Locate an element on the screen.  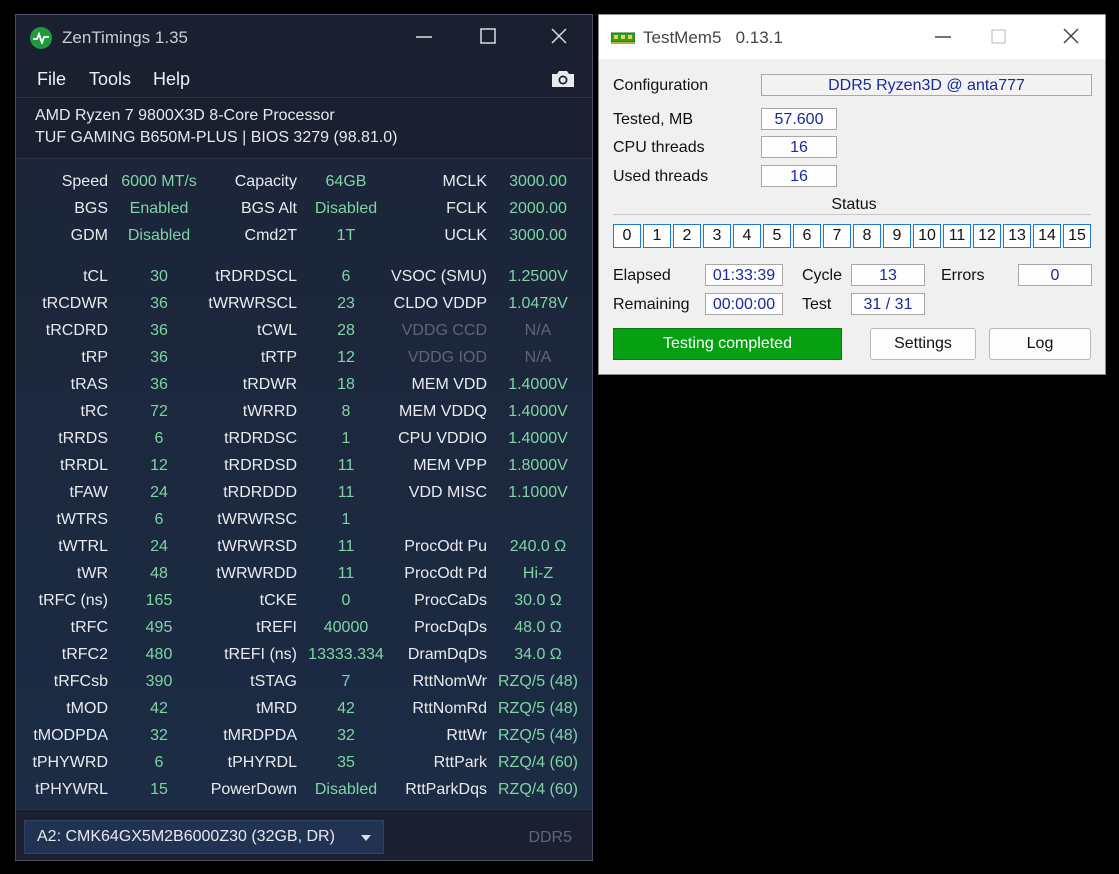
menu-bar: File Tools Help is located at coordinates (304, 78).